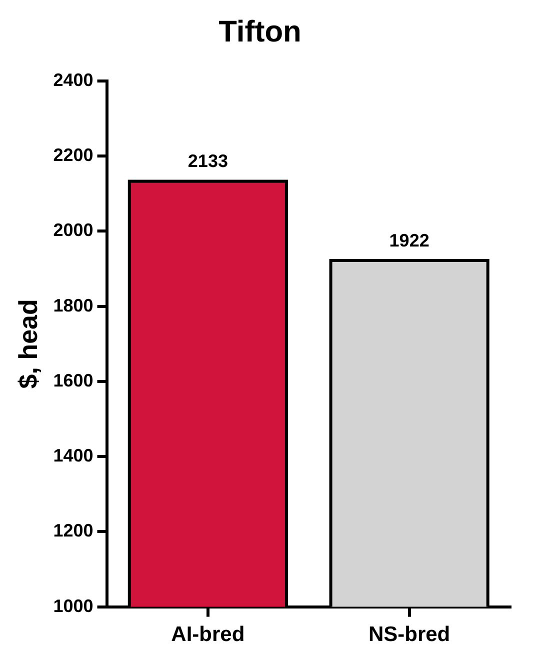  What do you see at coordinates (73, 530) in the screenshot?
I see `y-tick-label: 1200` at bounding box center [73, 530].